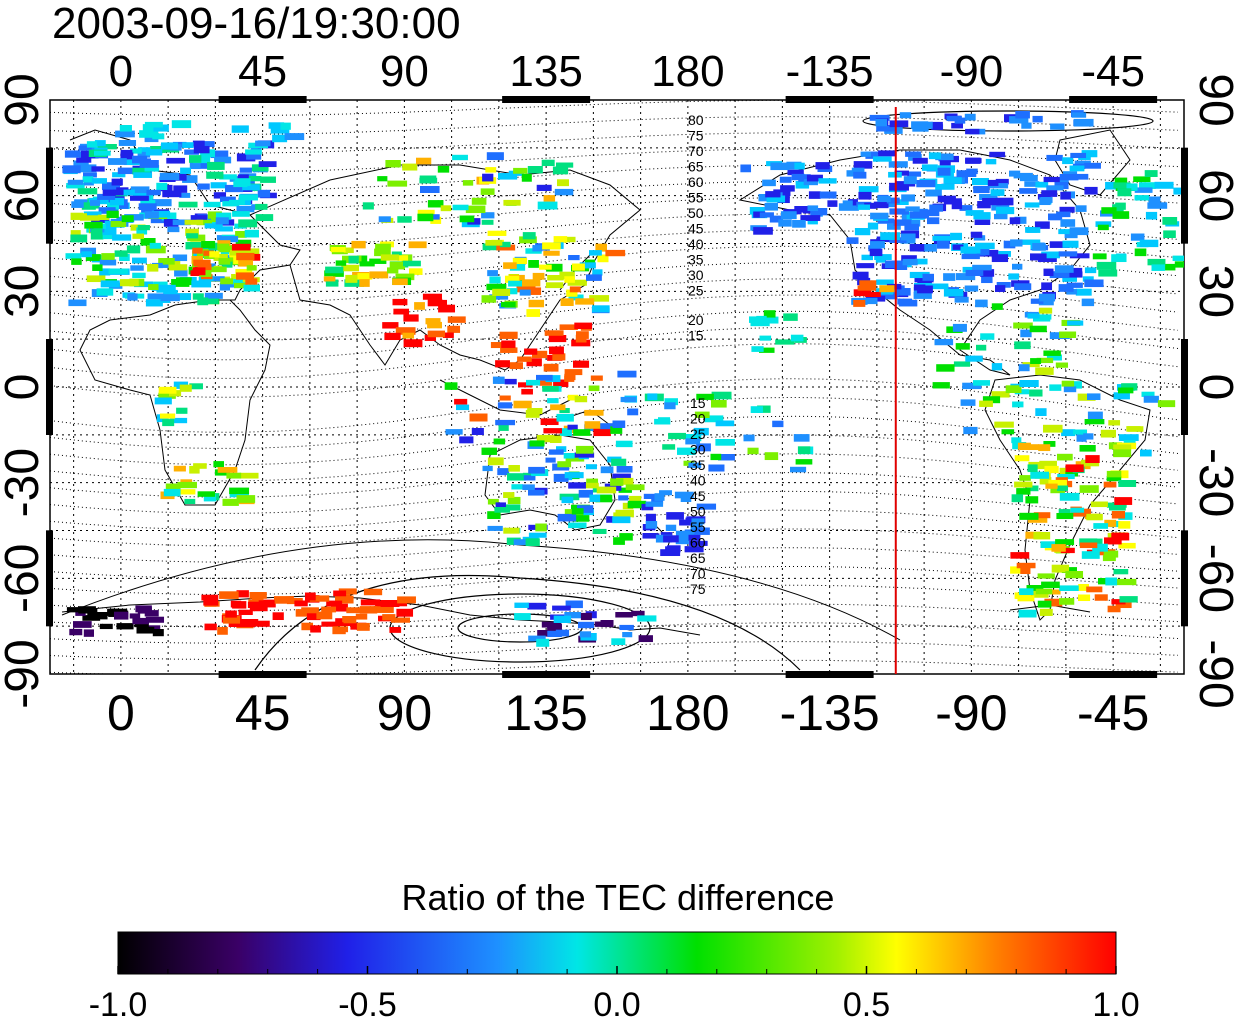 This screenshot has width=1240, height=1024. What do you see at coordinates (614, 440) in the screenshot?
I see `contour-line` at bounding box center [614, 440].